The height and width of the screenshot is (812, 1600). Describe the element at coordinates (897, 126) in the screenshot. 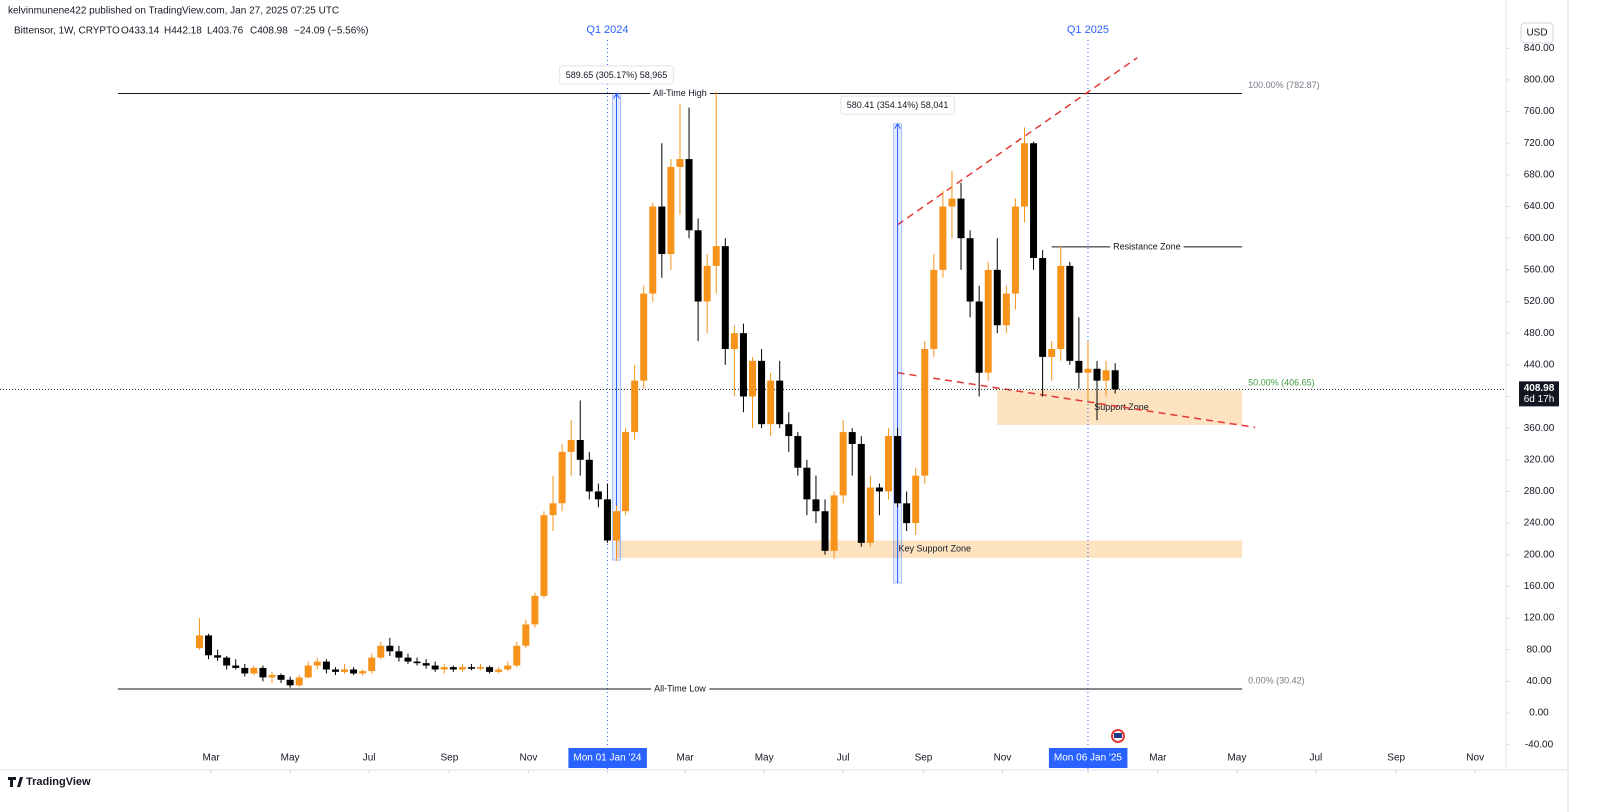

I see `range-arrow-head` at that location.